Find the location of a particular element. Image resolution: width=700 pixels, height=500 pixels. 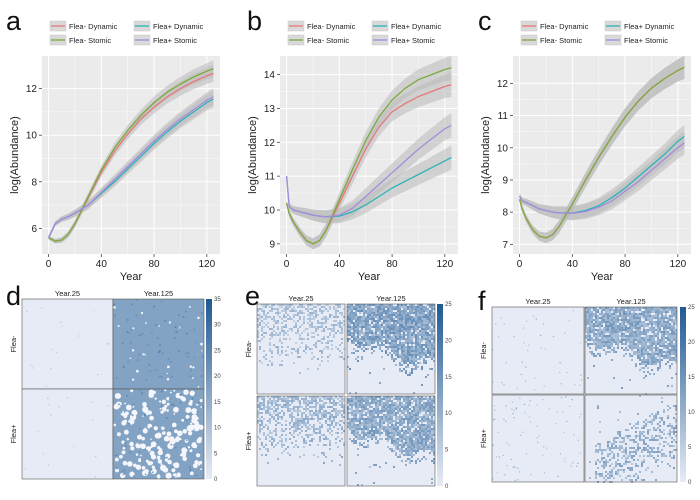

y-tick-label: 12 is located at coordinates (503, 84).